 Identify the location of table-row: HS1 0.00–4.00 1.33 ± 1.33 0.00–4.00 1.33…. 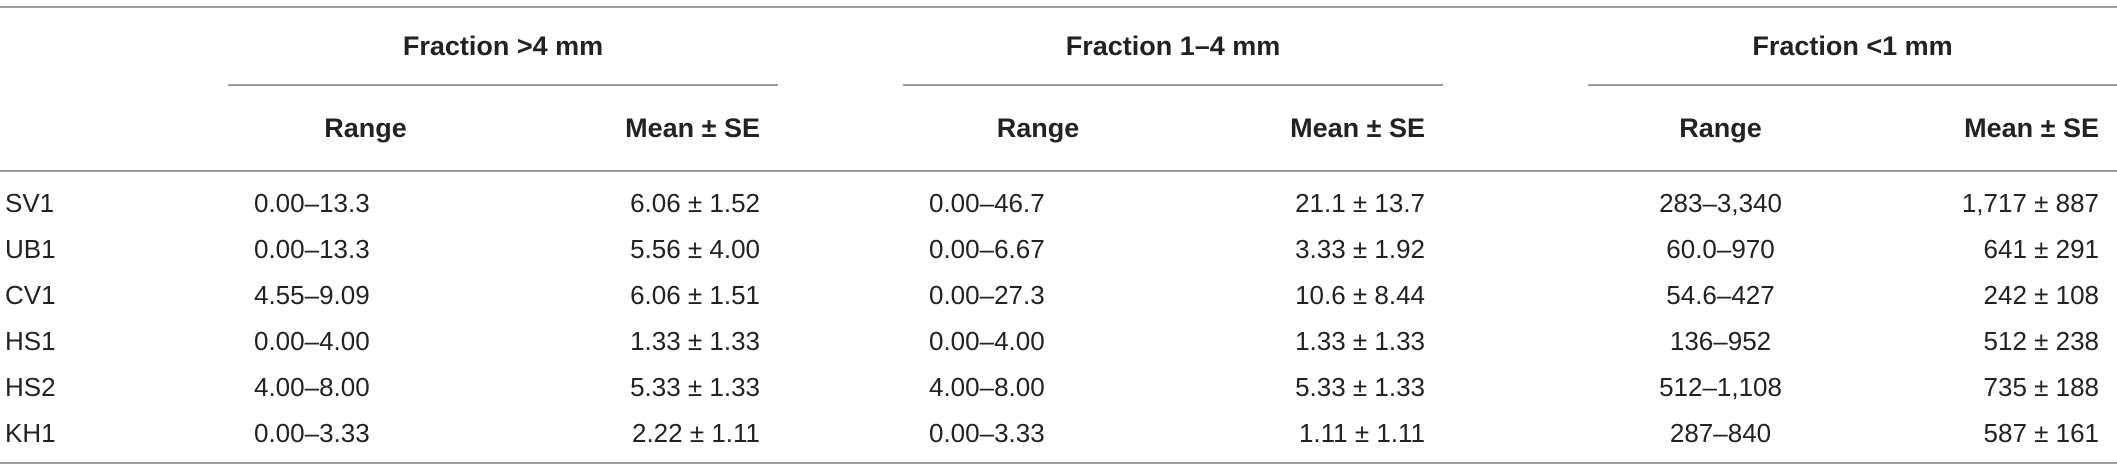
(1058, 341).